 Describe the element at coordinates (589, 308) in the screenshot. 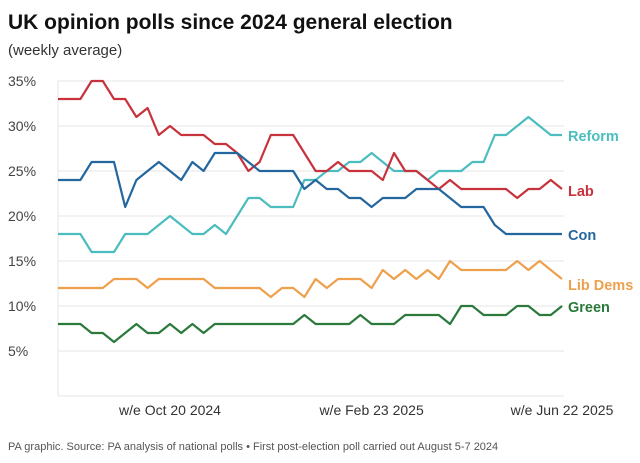

I see `series-label: Green` at that location.